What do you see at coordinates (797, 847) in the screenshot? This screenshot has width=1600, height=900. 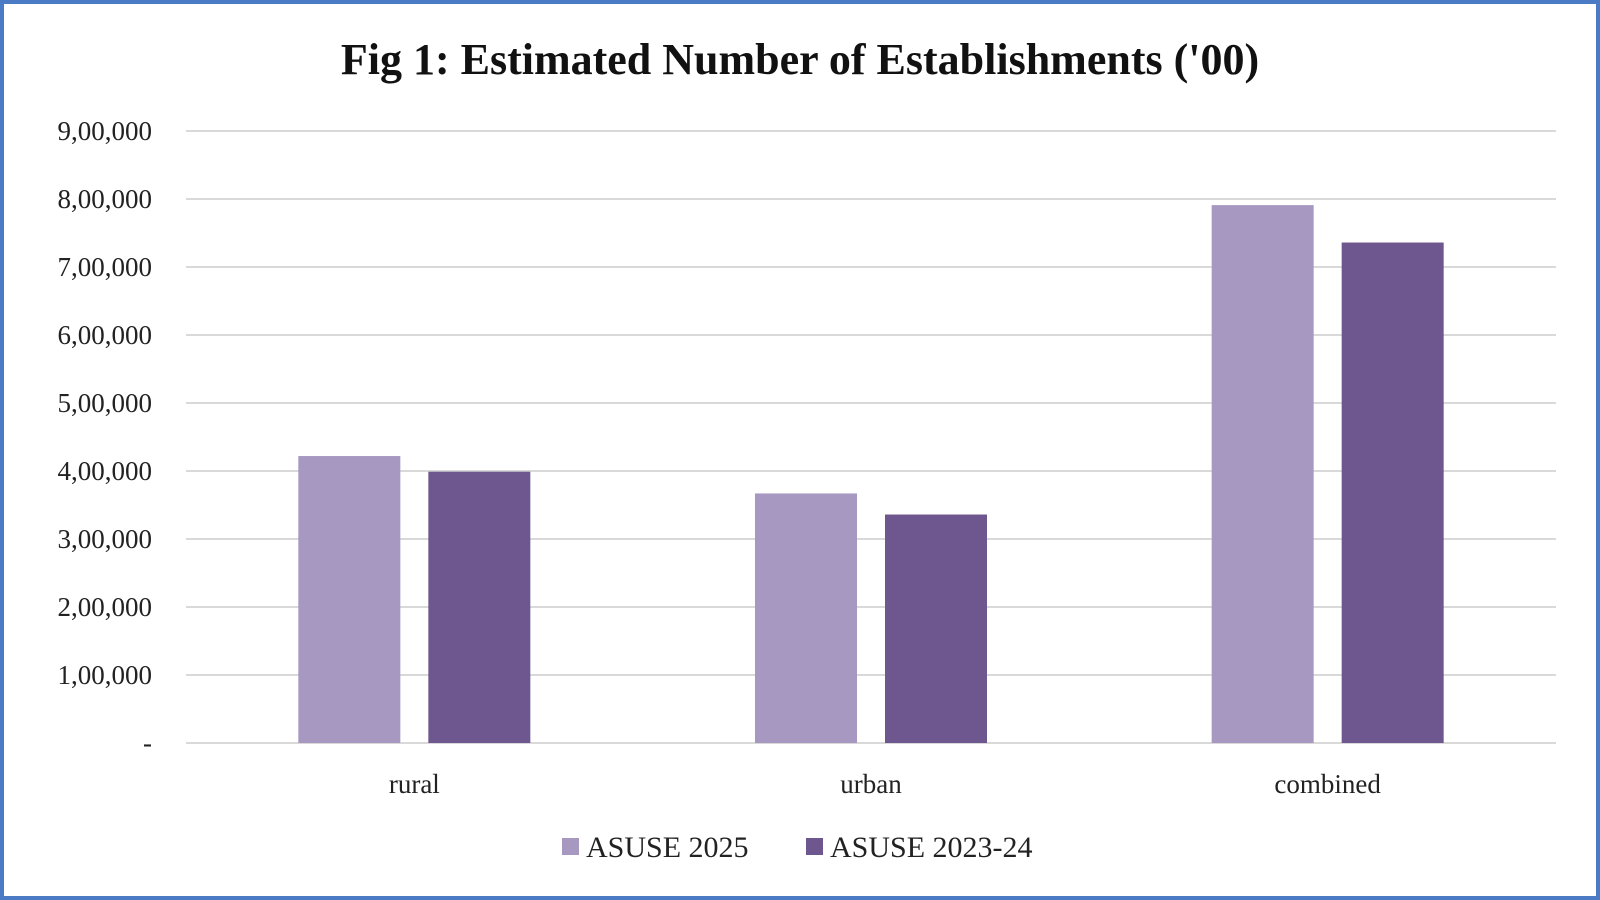 I see `legend: ASUSE 2025 ASUSE 2023-24` at bounding box center [797, 847].